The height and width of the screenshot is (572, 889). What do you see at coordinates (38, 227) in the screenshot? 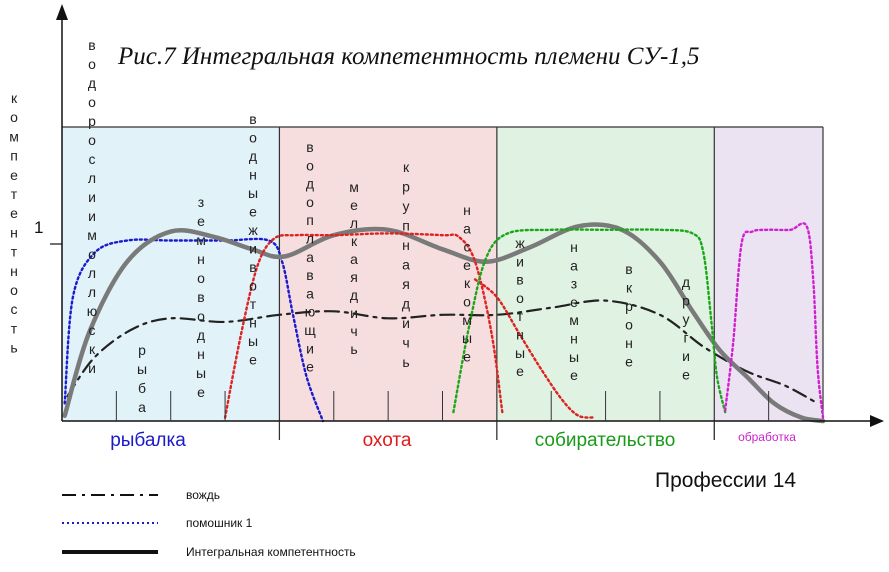
I see `y-tick-label: 1` at bounding box center [38, 227].